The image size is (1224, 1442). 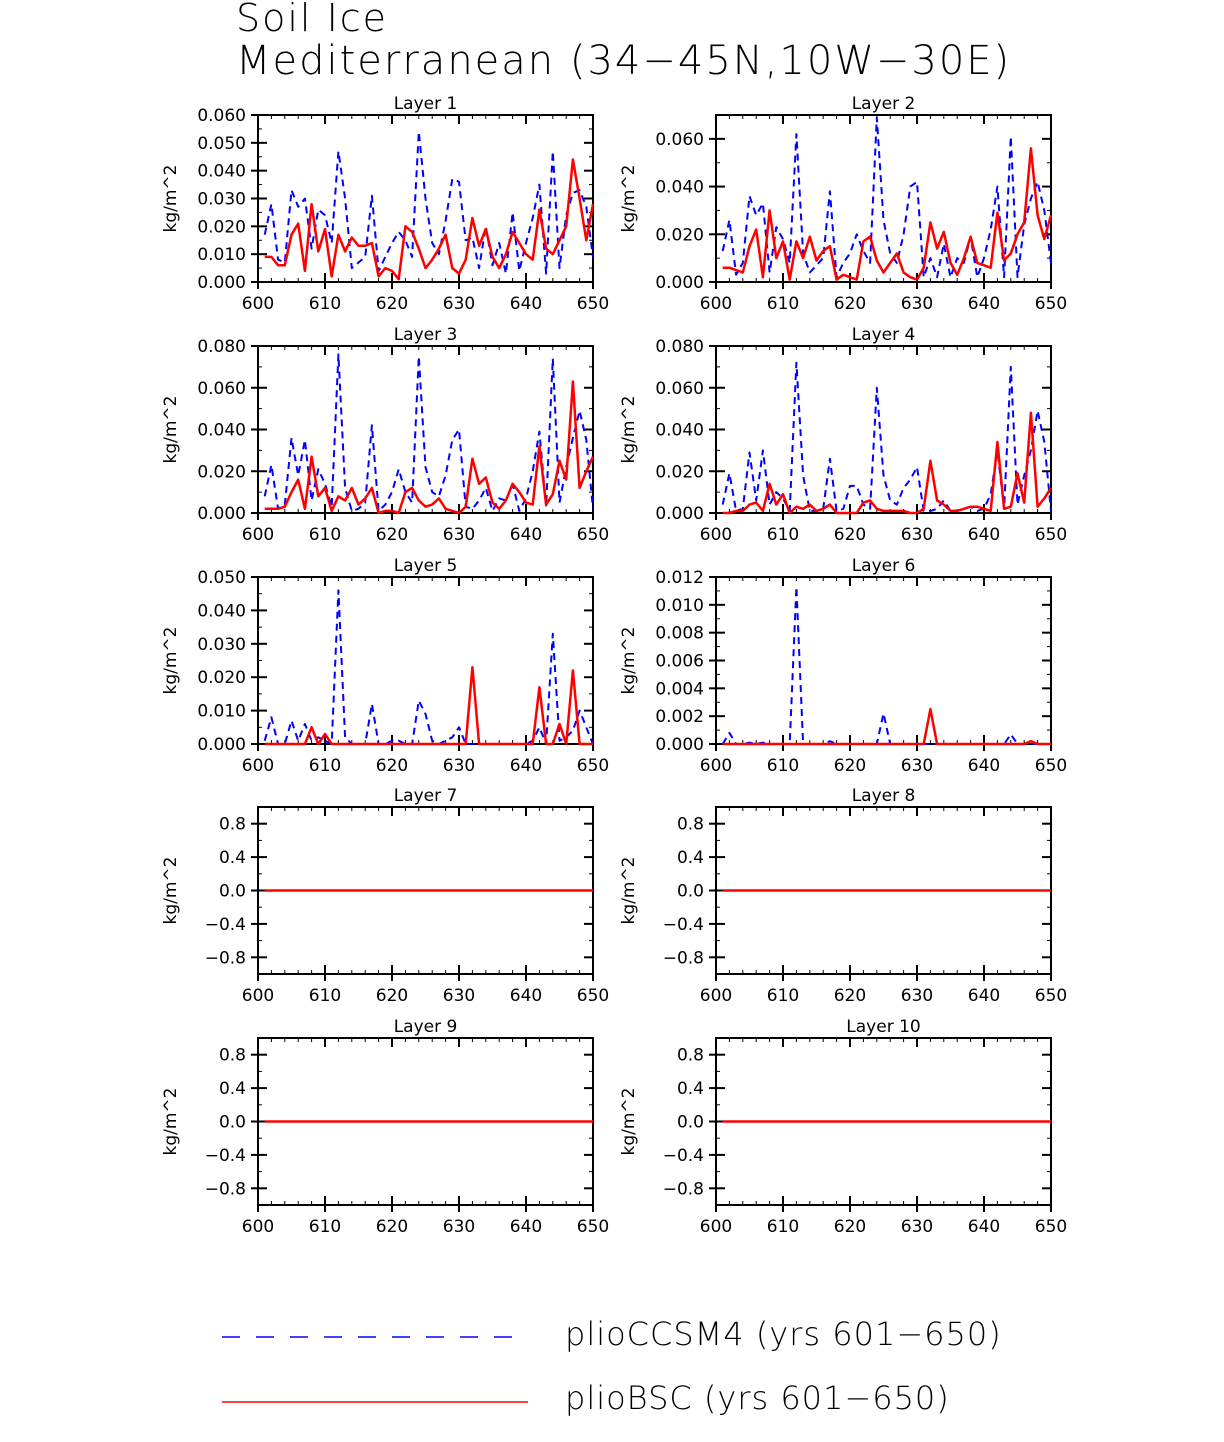 What do you see at coordinates (221, 389) in the screenshot?
I see `y-tick-label: 0.060` at bounding box center [221, 389].